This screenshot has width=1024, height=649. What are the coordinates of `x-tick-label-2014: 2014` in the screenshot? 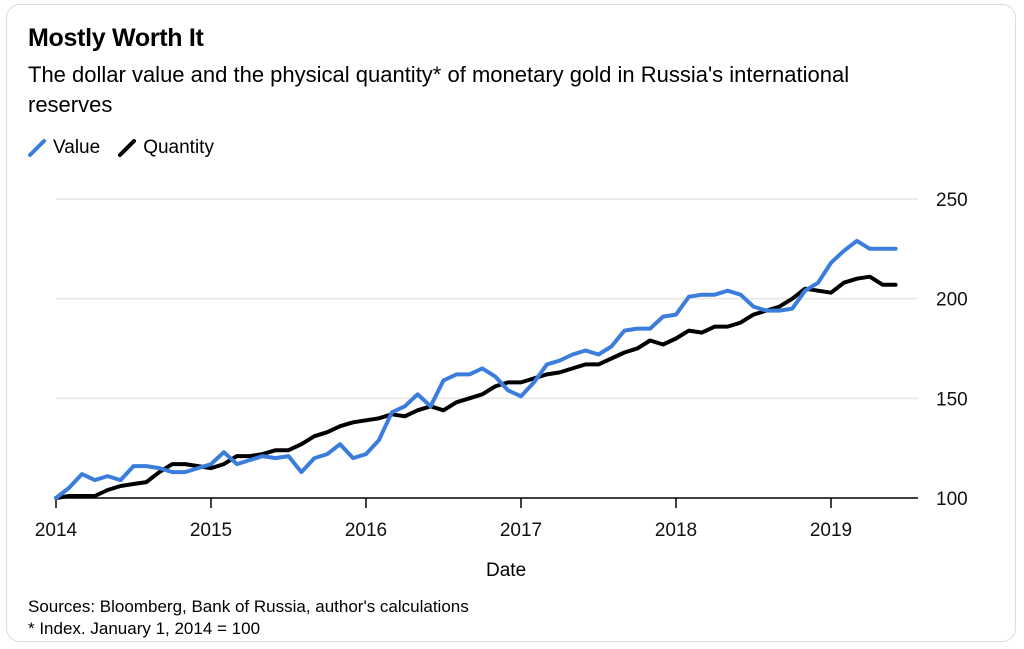 It's located at (56, 530).